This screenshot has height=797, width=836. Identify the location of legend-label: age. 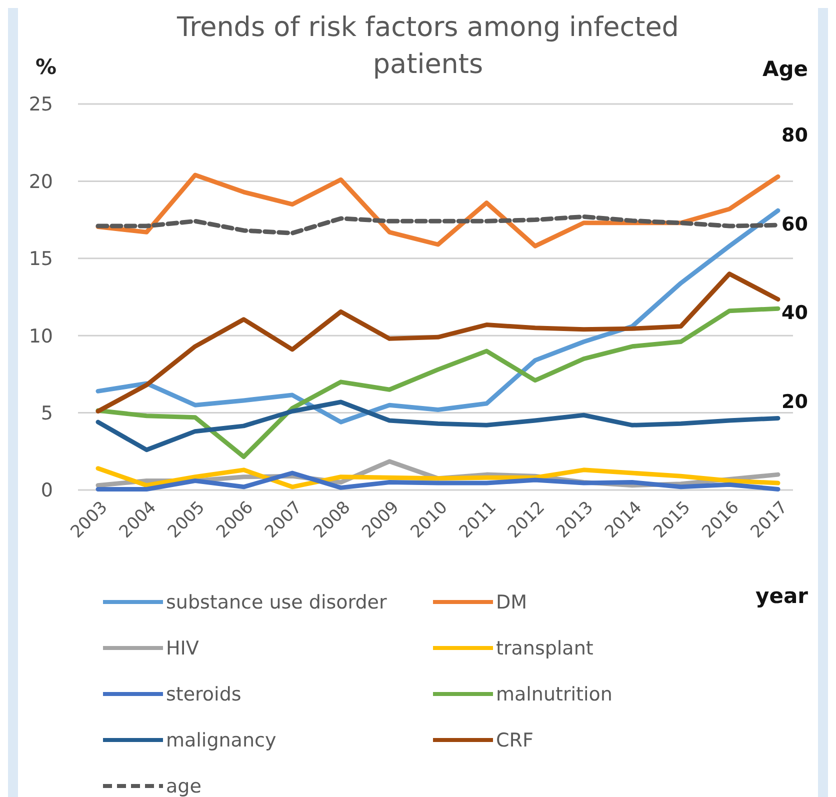
(184, 786).